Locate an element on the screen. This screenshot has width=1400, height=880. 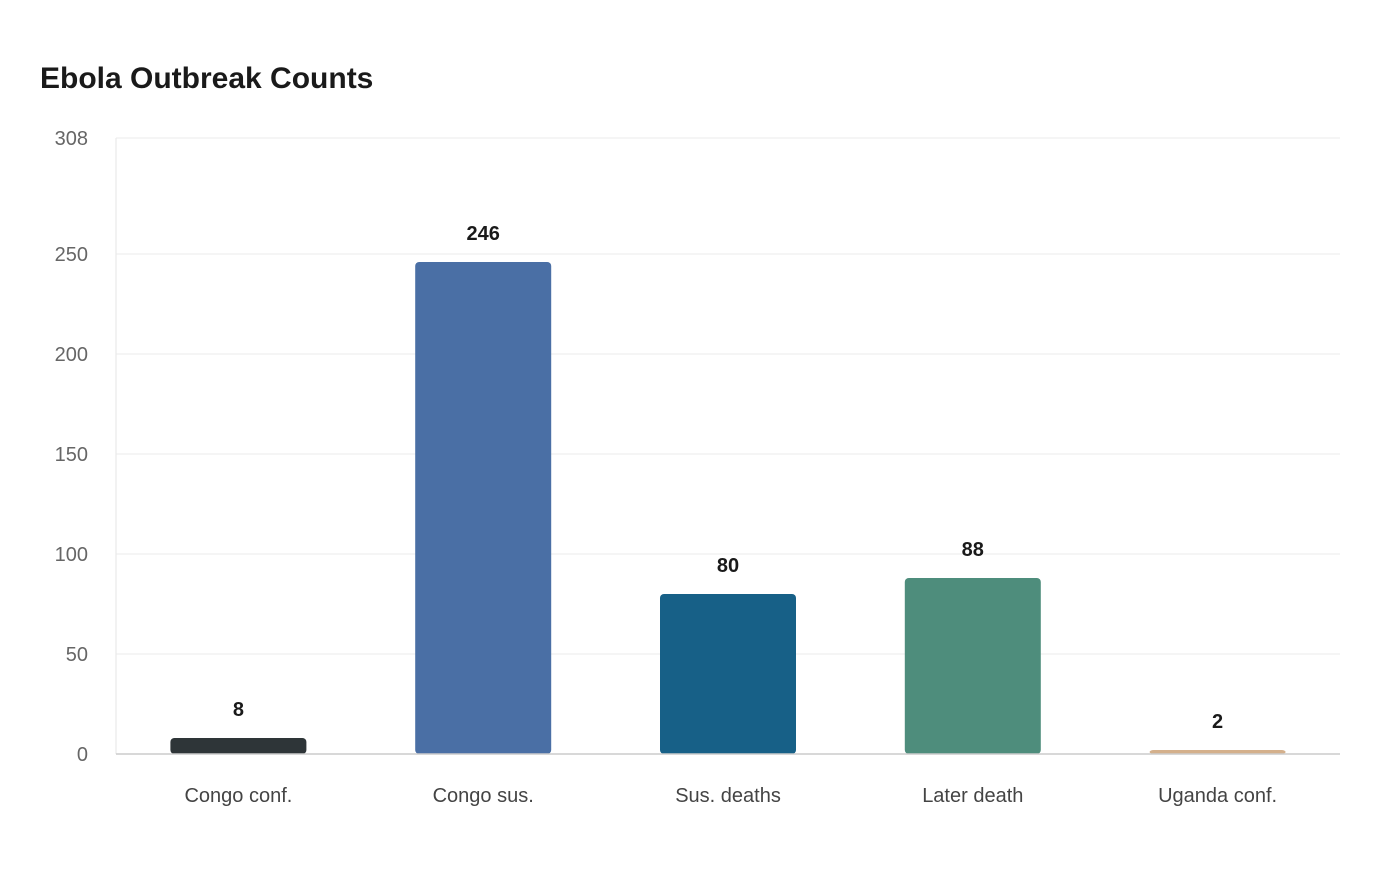
y-tick-label: 200 is located at coordinates (71, 355).